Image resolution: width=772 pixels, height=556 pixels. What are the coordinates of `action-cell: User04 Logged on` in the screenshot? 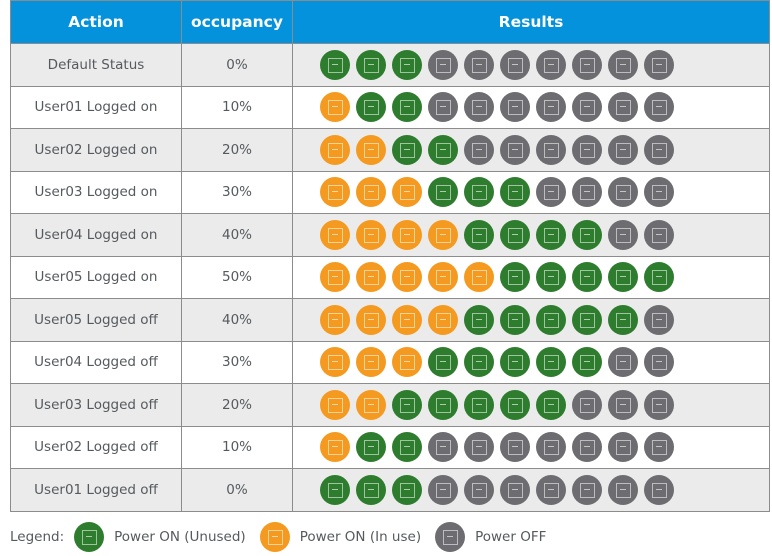 It's located at (96, 235).